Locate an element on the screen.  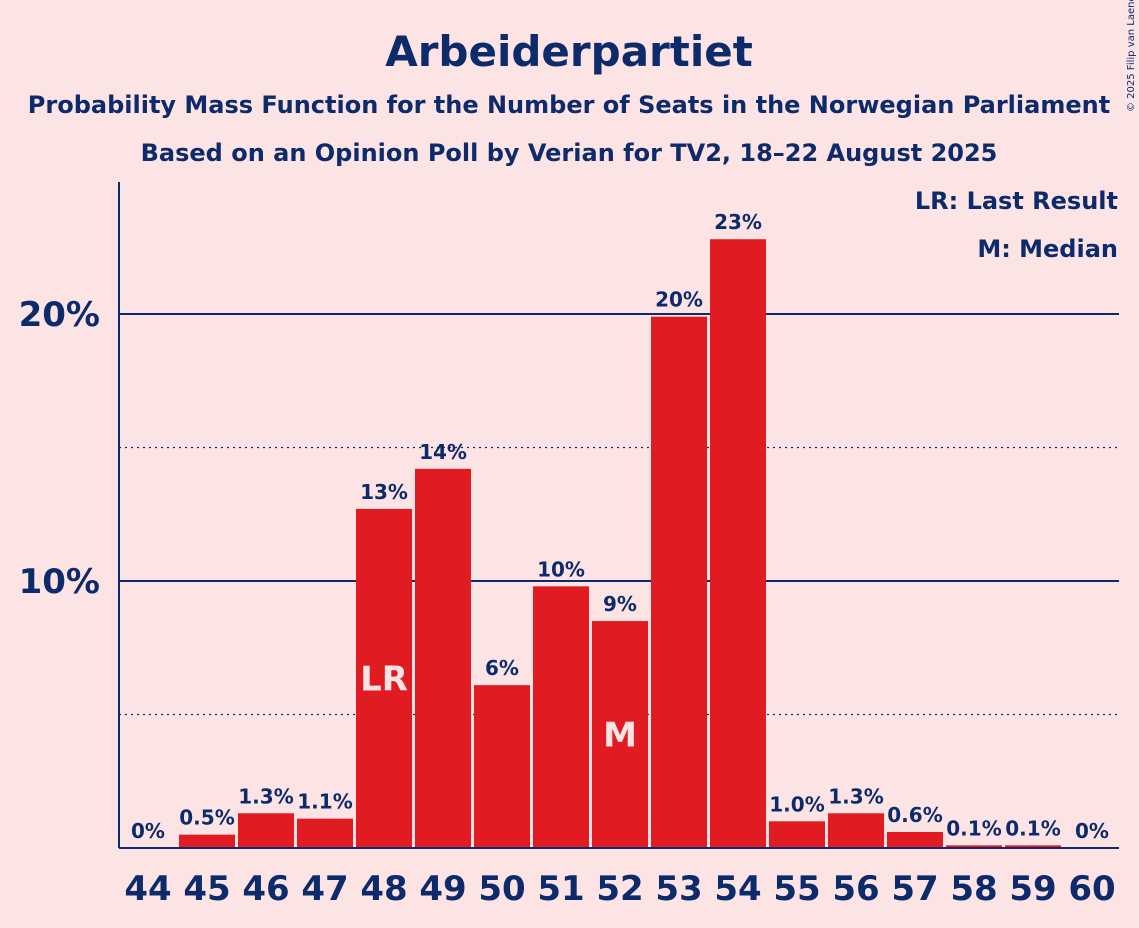
y-tick-labels: 10% 20% is located at coordinates (59, 448).